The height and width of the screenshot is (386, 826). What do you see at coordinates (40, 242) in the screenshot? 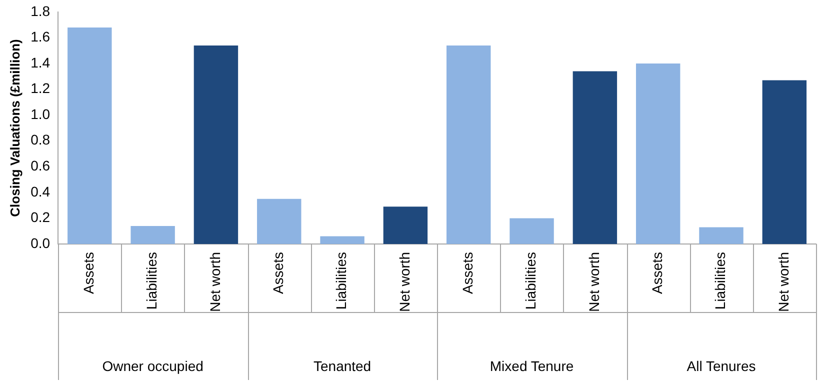
I see `y-tick-label: 0.0` at bounding box center [40, 242].